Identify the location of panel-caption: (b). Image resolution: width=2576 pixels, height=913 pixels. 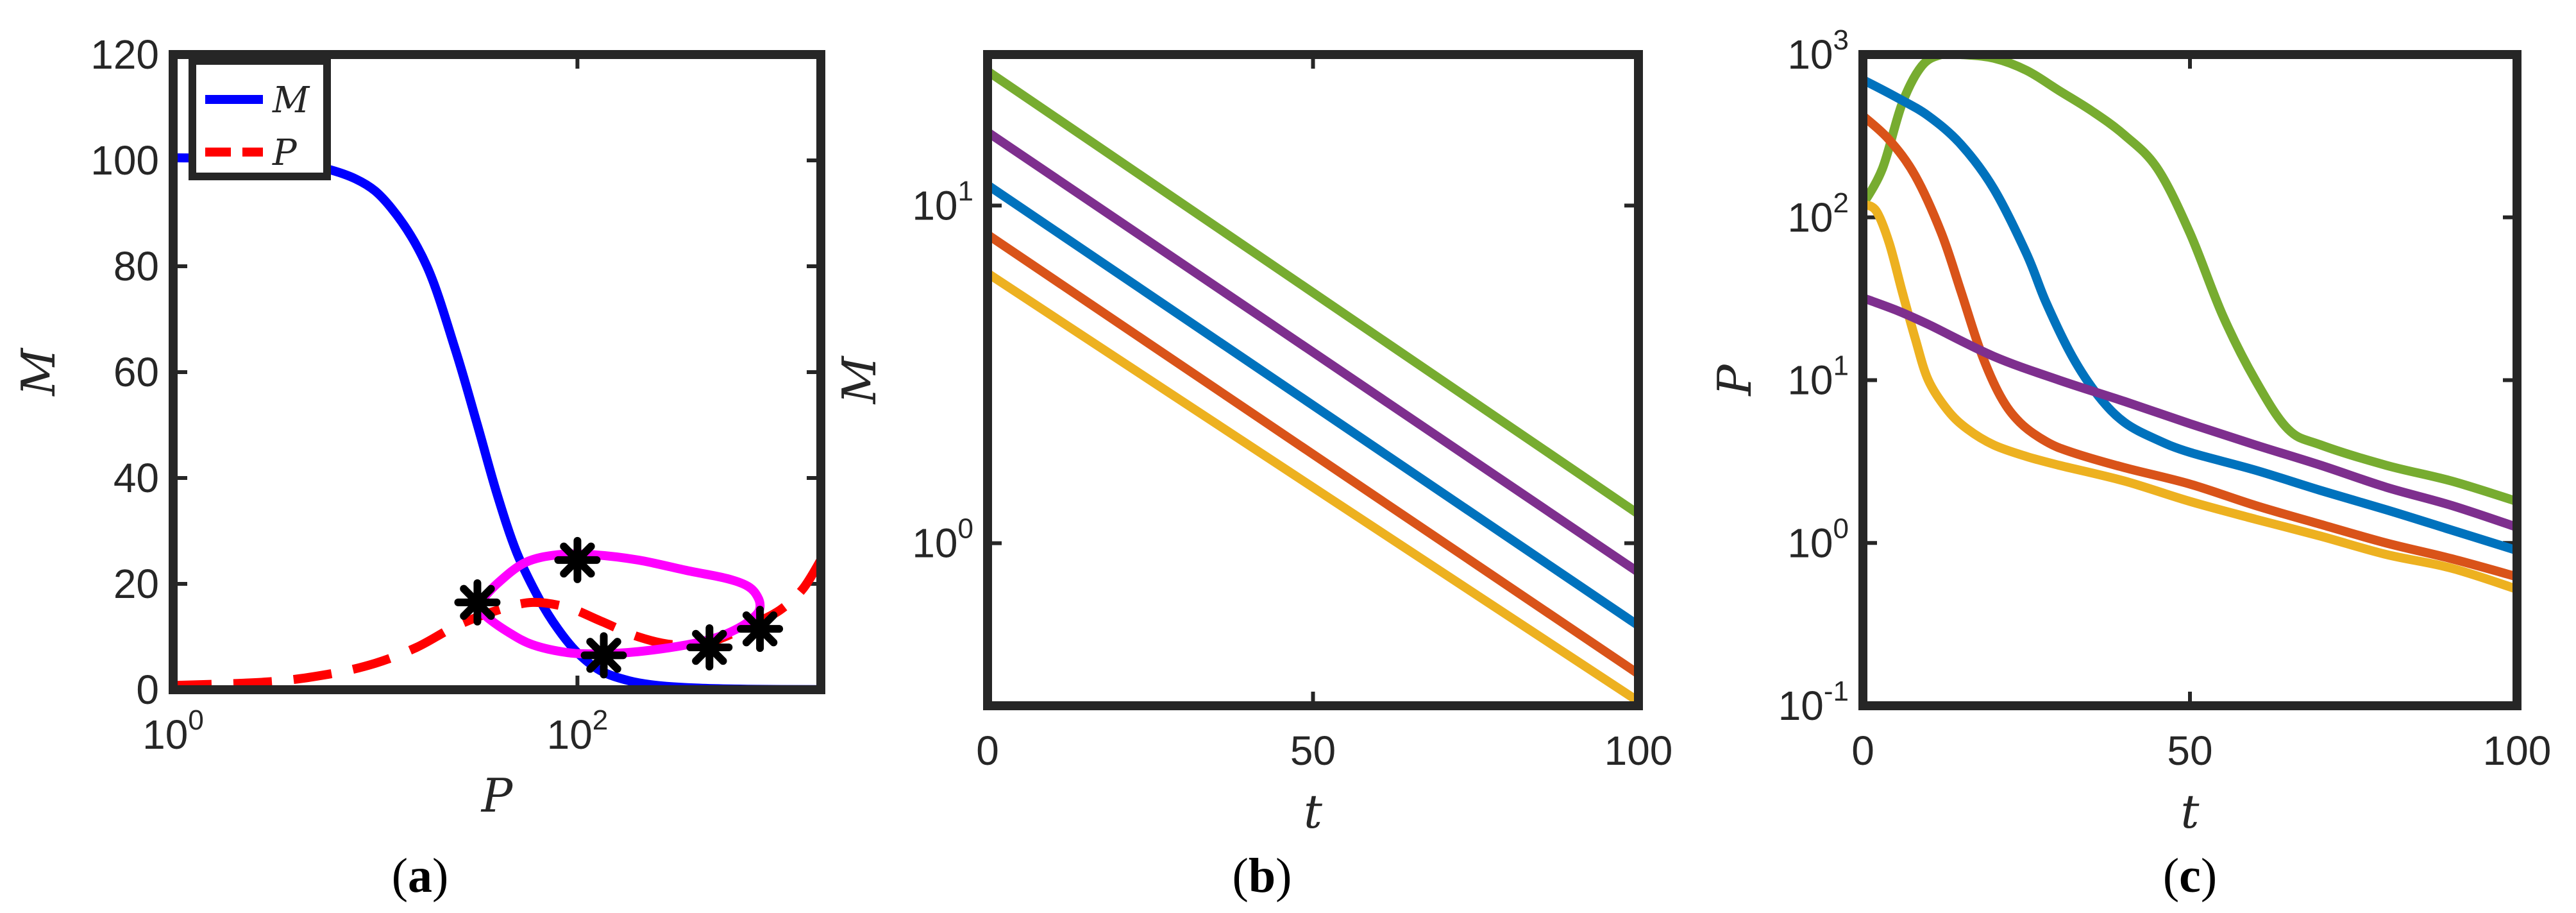
(1262, 876).